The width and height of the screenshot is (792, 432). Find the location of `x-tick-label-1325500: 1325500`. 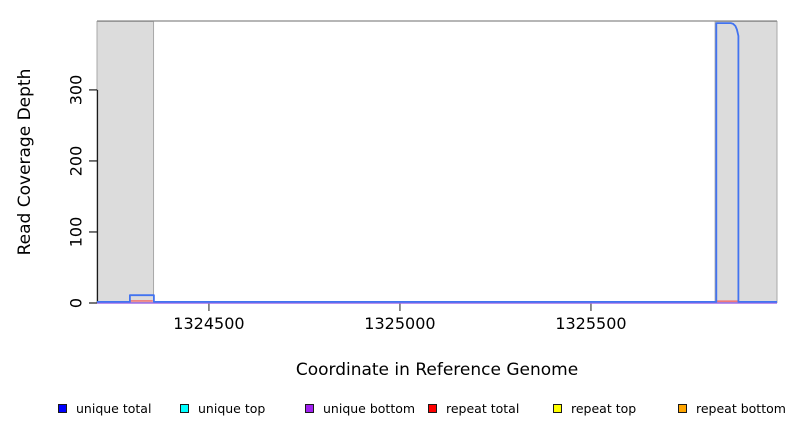

x-tick-label-1325500: 1325500 is located at coordinates (591, 323).